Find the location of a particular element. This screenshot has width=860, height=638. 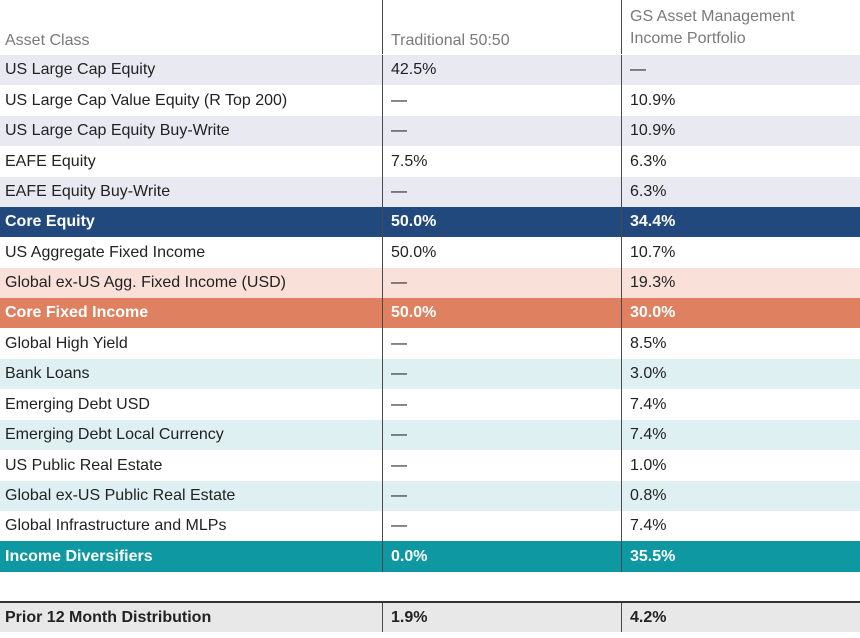

asset-class-cell: US Large Cap Equity Buy-Write is located at coordinates (117, 130).